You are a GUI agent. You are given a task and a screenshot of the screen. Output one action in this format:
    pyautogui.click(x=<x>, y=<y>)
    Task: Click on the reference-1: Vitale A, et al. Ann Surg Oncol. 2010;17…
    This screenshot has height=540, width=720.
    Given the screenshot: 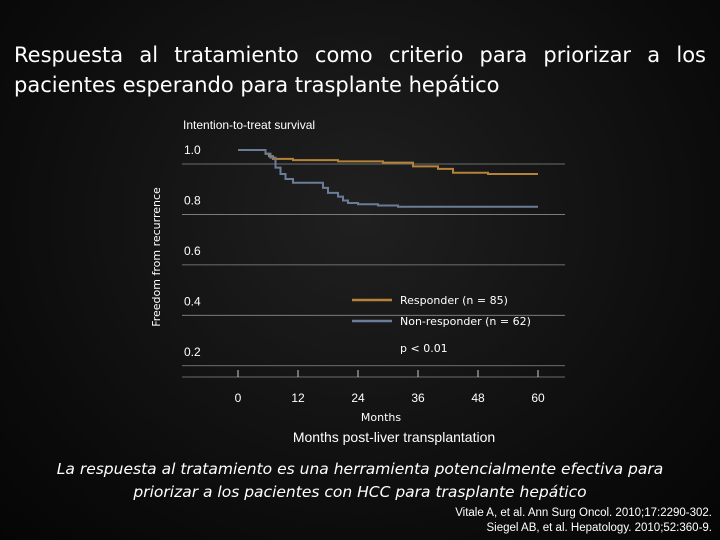 What is the action you would take?
    pyautogui.click(x=583, y=513)
    